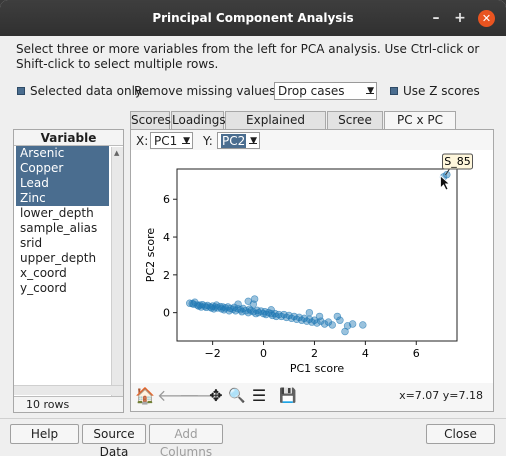 The width and height of the screenshot is (506, 456). I want to click on tab-loadings: Loadings, so click(198, 120).